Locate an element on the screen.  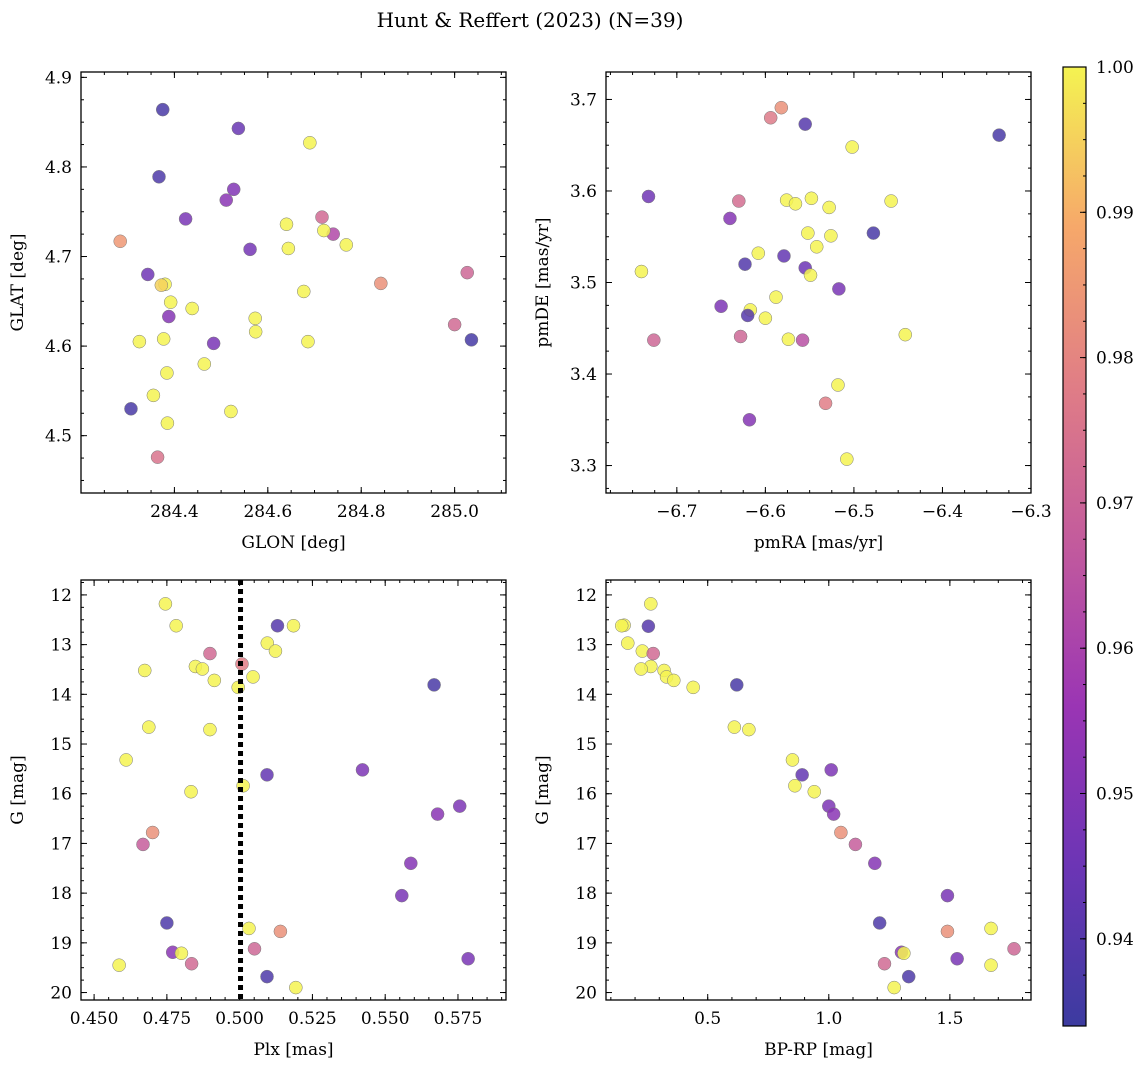
y-tick-label: 17 is located at coordinates (61, 844).